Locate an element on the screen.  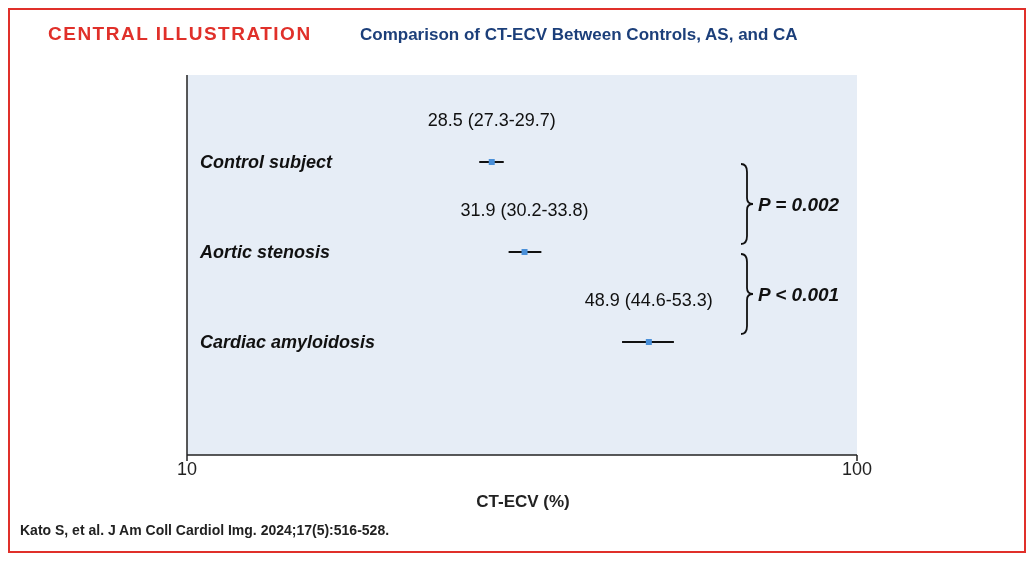
annotation: P < 0.001 is located at coordinates (799, 294).